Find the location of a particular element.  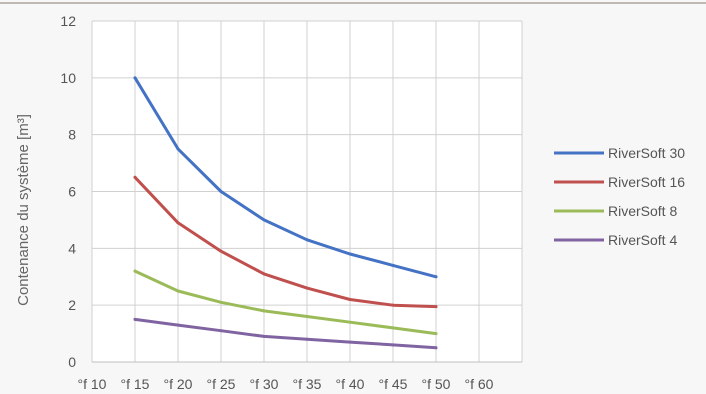

x-tick-label: °f 20 is located at coordinates (178, 384).